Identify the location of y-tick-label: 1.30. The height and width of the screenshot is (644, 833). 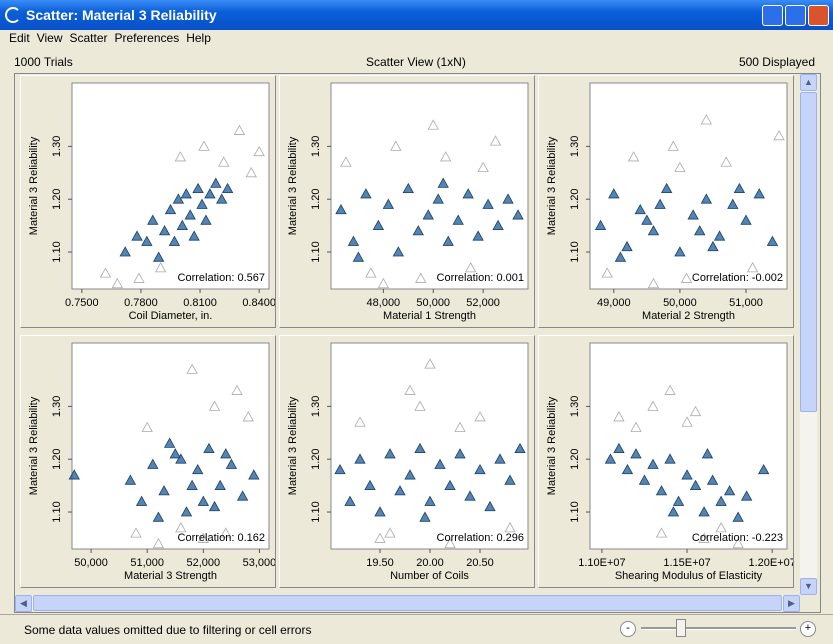
(575, 146).